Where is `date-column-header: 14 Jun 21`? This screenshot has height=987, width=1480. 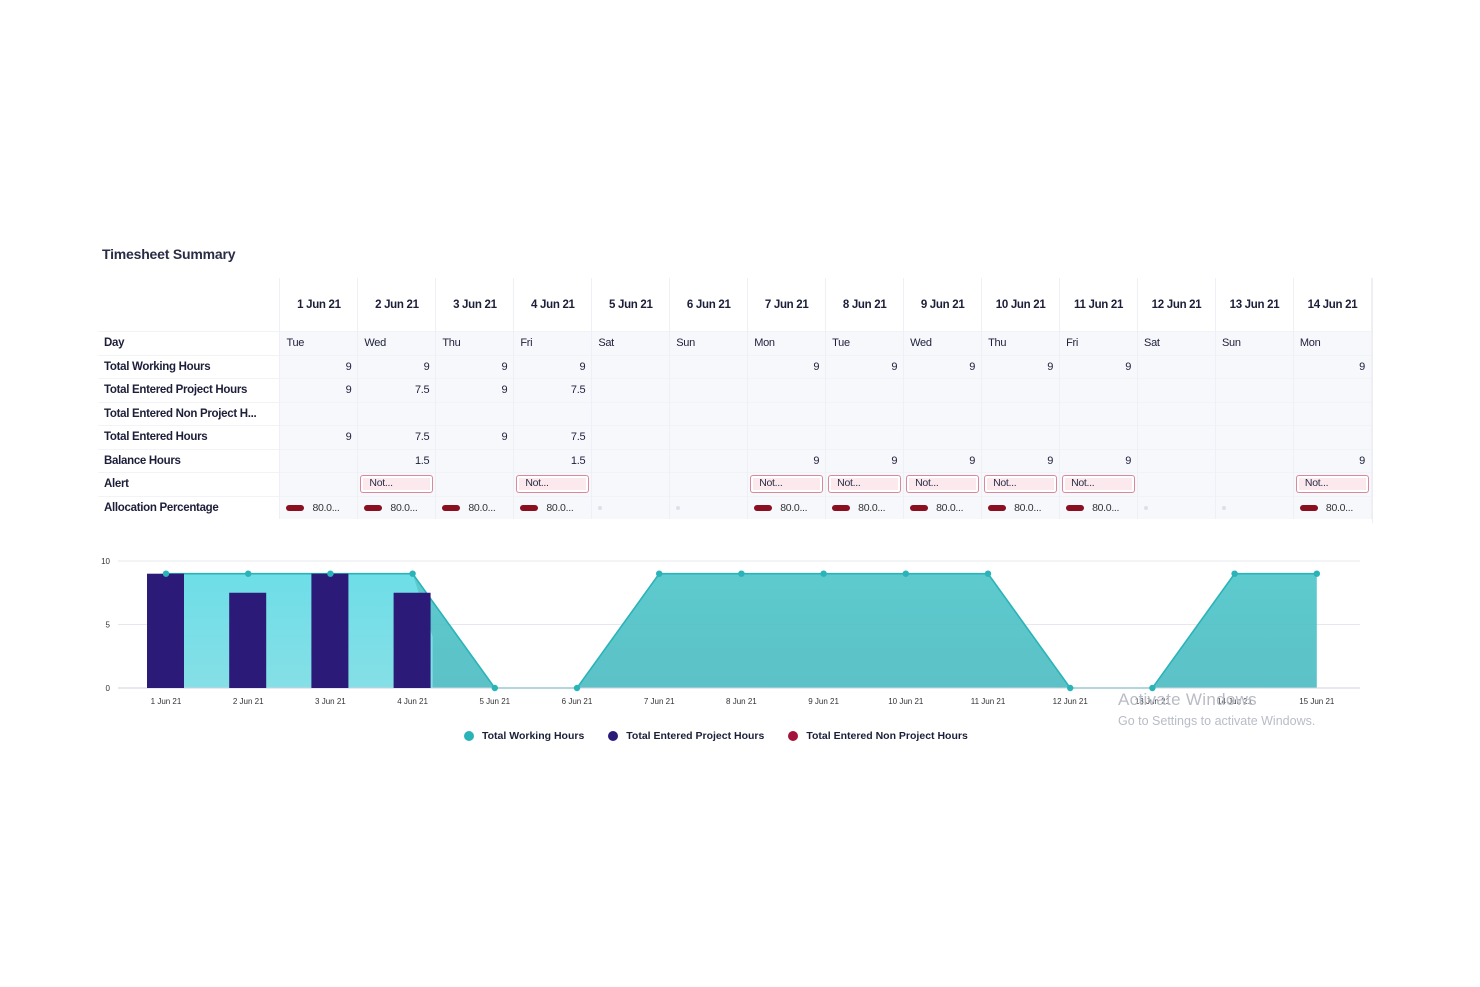 date-column-header: 14 Jun 21 is located at coordinates (1332, 305).